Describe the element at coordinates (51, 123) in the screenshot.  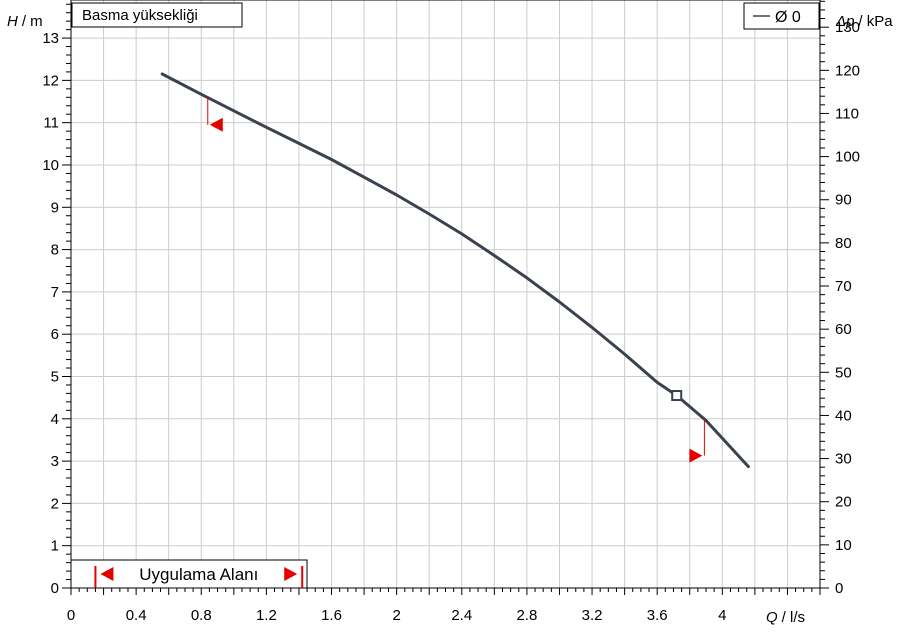
I see `y-left-tick-label: 11` at that location.